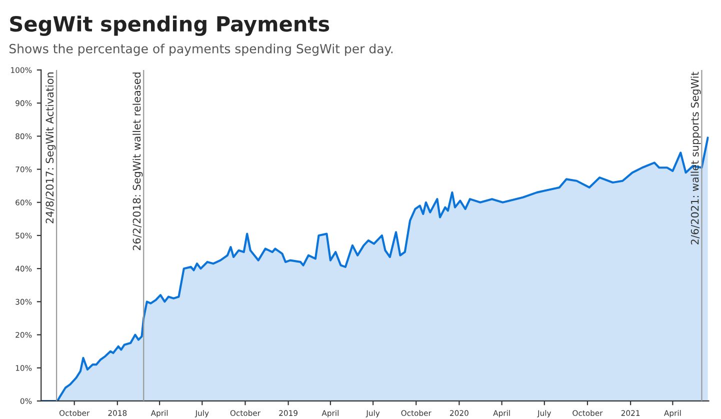  I want to click on ref-line-label: 2/6/2021: wallet supports SegWit, so click(695, 158).